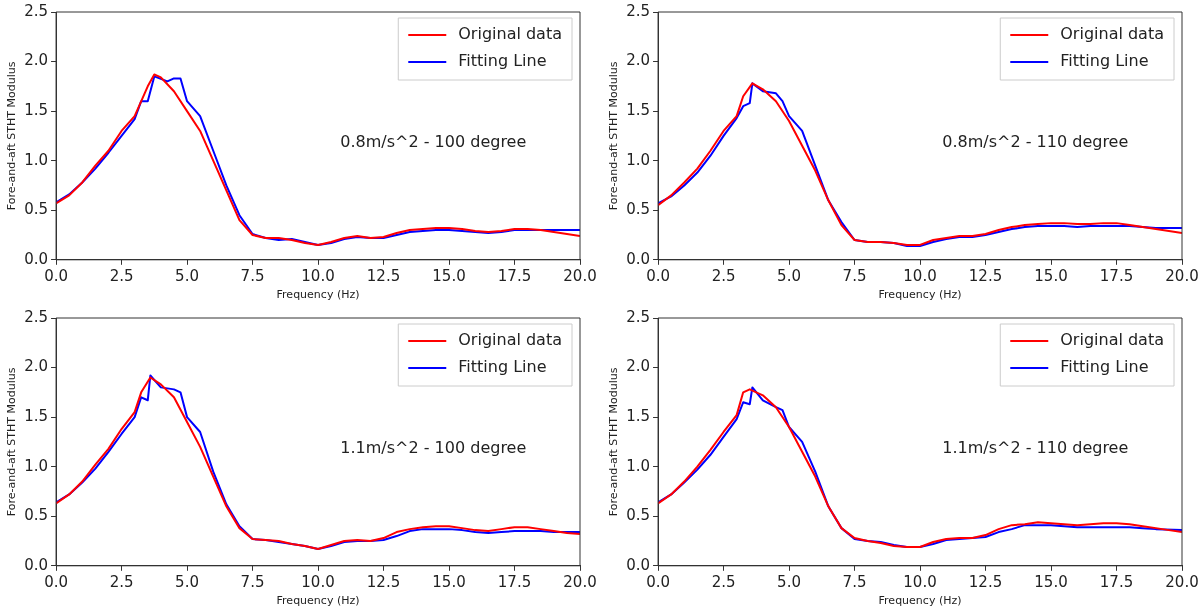 Image resolution: width=1204 pixels, height=612 pixels. I want to click on annotation: 0.8m/s^2 - 110 degree, so click(1035, 142).